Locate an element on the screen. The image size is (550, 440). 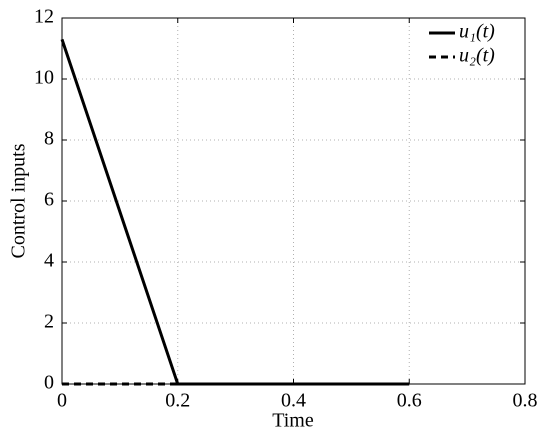
legend-box is located at coordinates (473, 46).